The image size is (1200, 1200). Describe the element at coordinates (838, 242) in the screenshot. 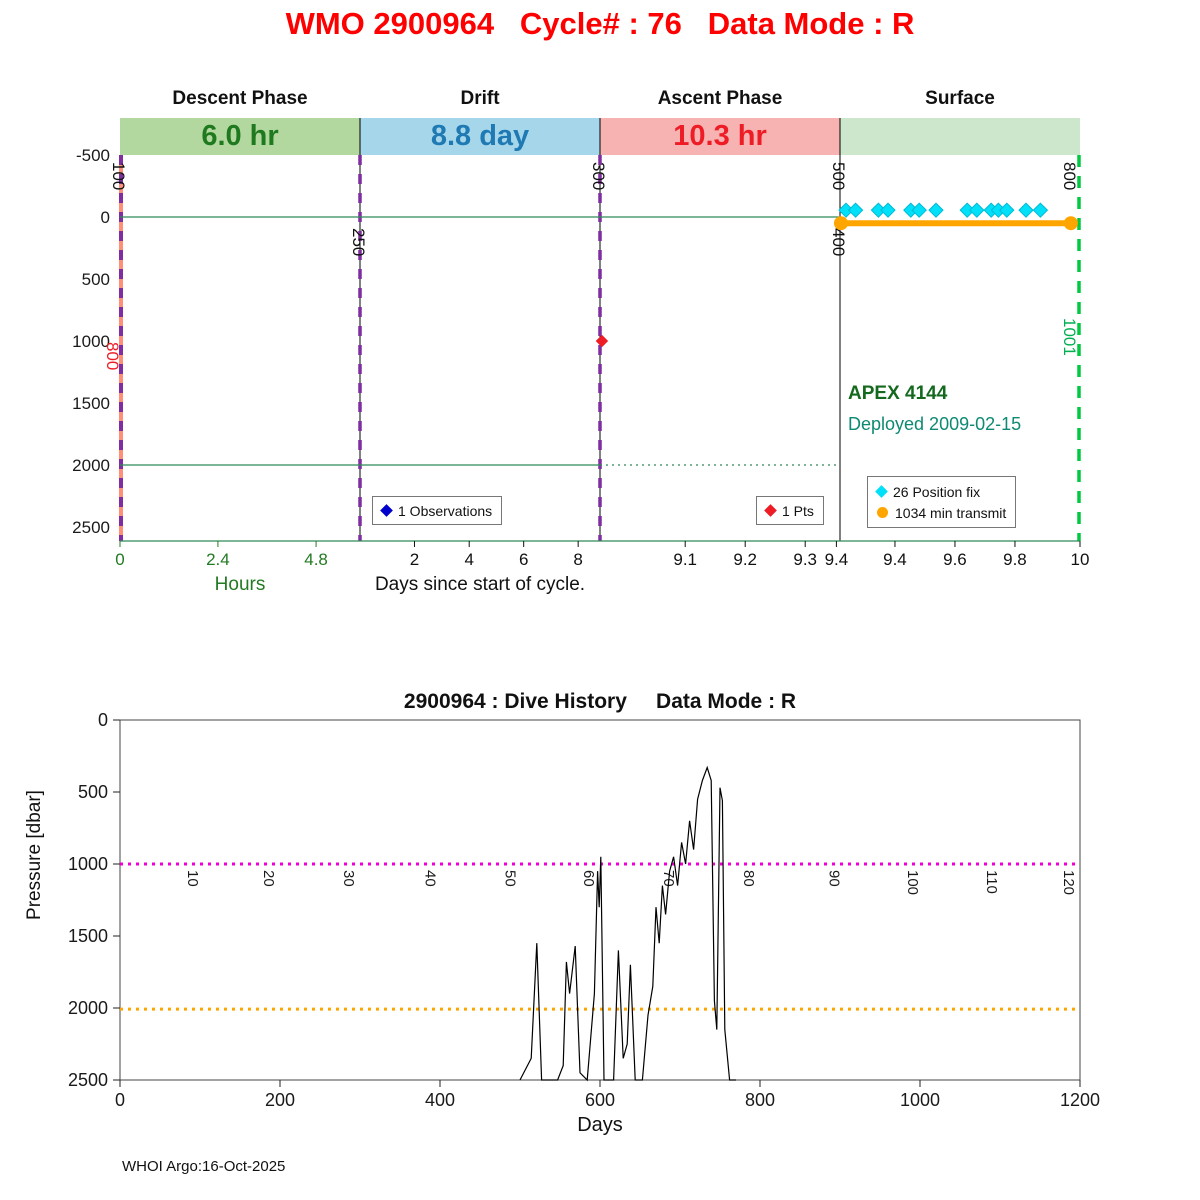

I see `rotated-annotation: 400` at that location.